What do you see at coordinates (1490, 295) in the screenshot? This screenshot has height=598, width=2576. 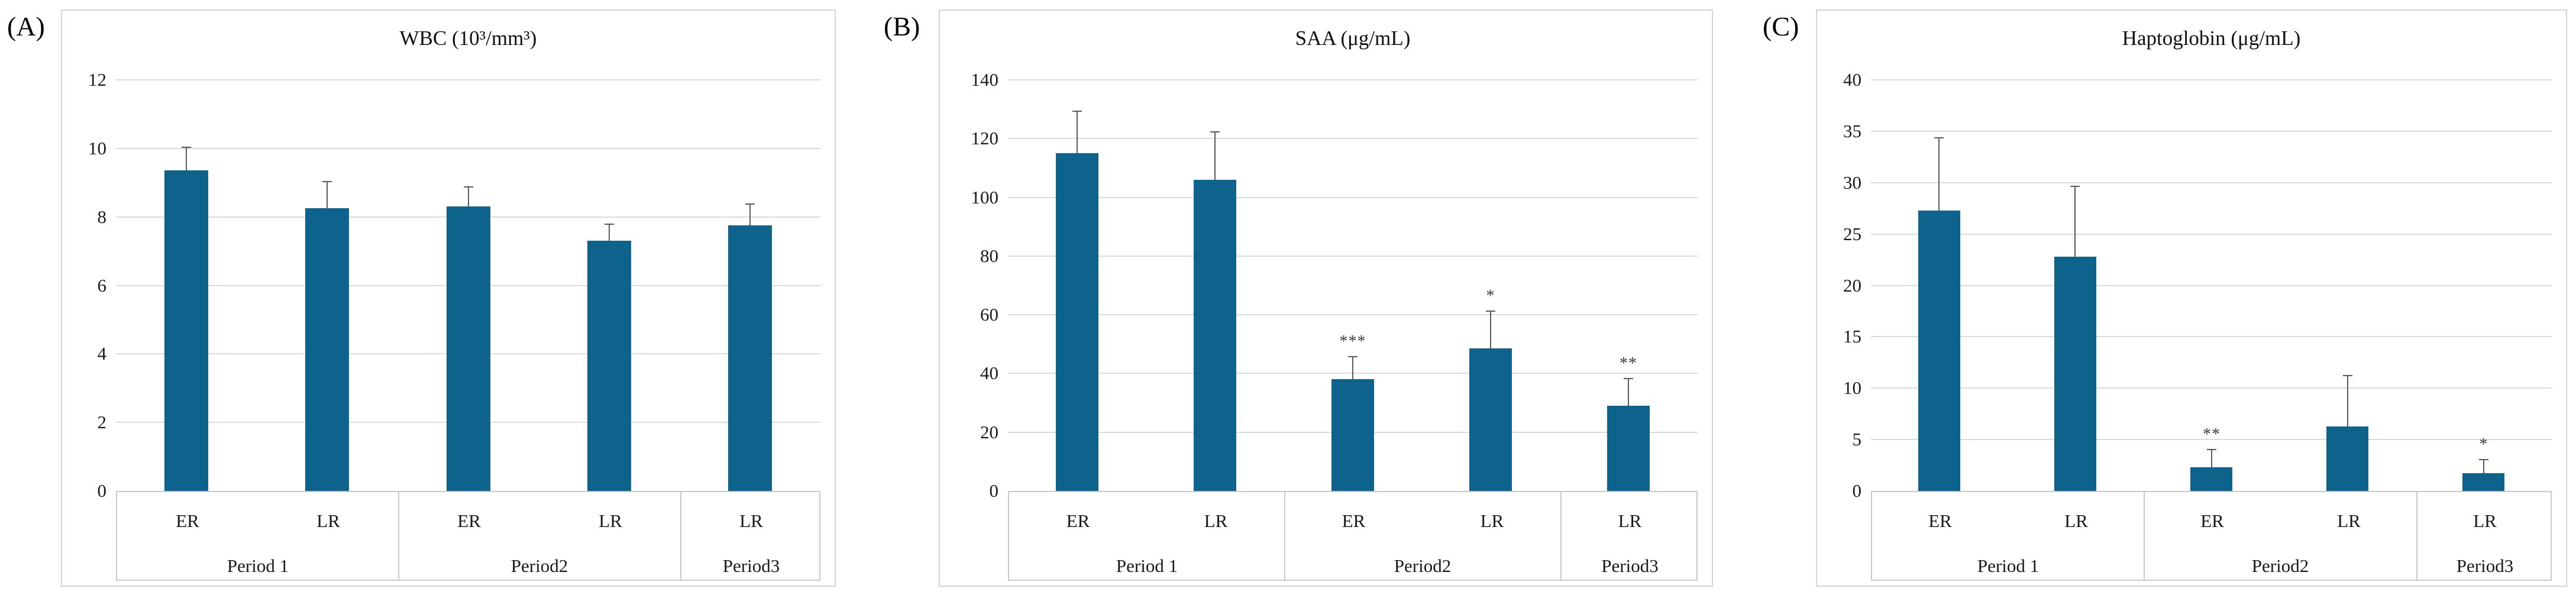 I see `significance-marker: *` at bounding box center [1490, 295].